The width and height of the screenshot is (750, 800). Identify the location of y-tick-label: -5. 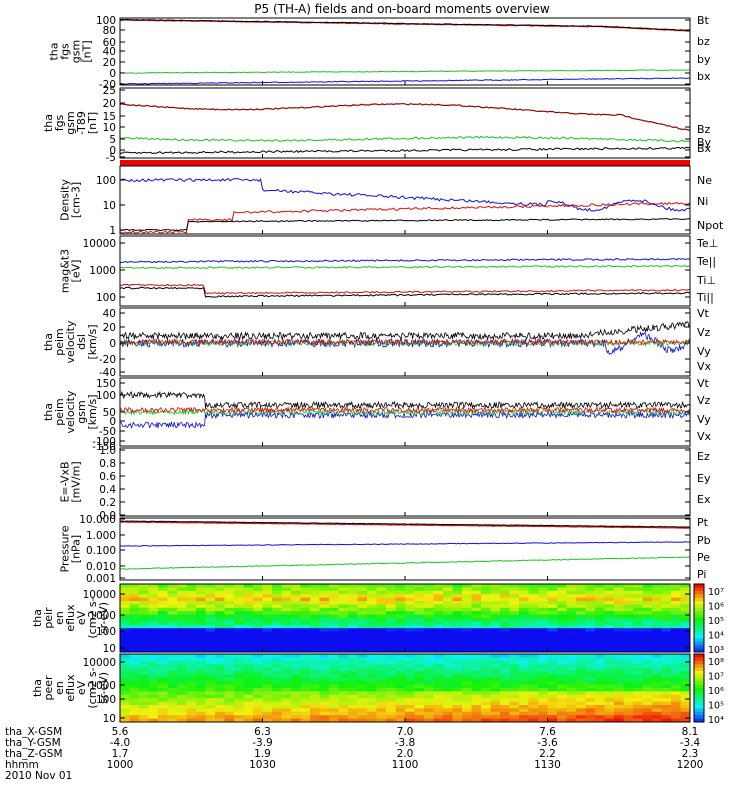
(111, 158).